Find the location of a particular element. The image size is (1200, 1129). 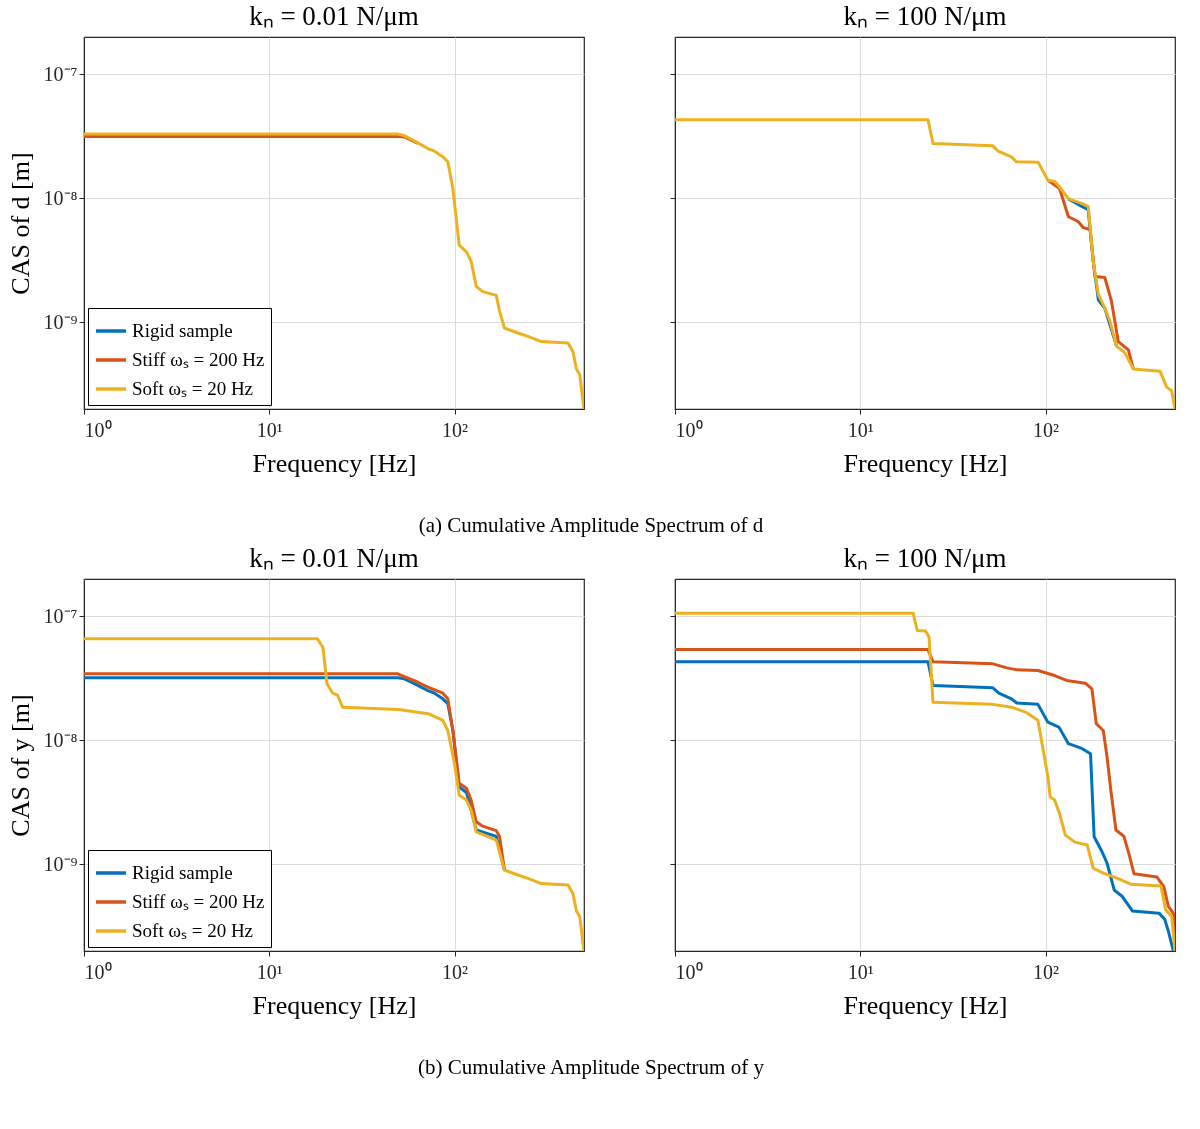

y-axis-title: CAS of y [m] is located at coordinates (20, 765).